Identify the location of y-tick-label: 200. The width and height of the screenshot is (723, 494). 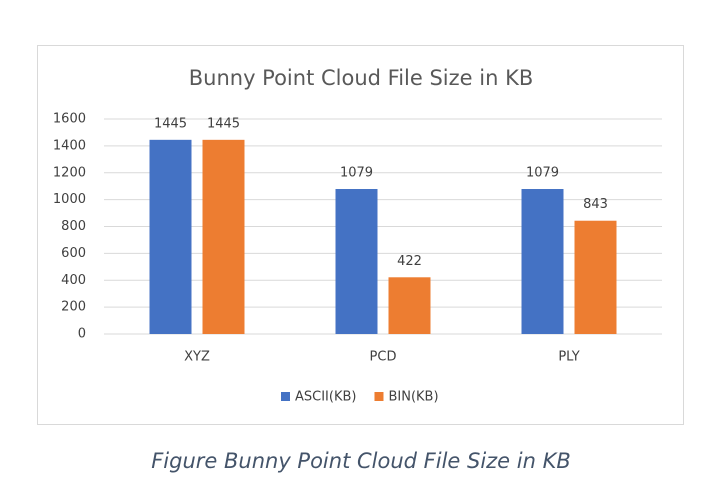
(73, 307).